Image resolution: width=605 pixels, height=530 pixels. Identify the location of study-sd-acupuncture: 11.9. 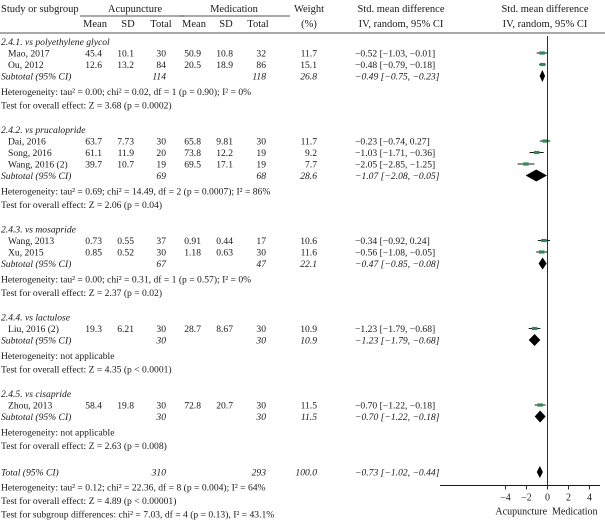
(126, 153).